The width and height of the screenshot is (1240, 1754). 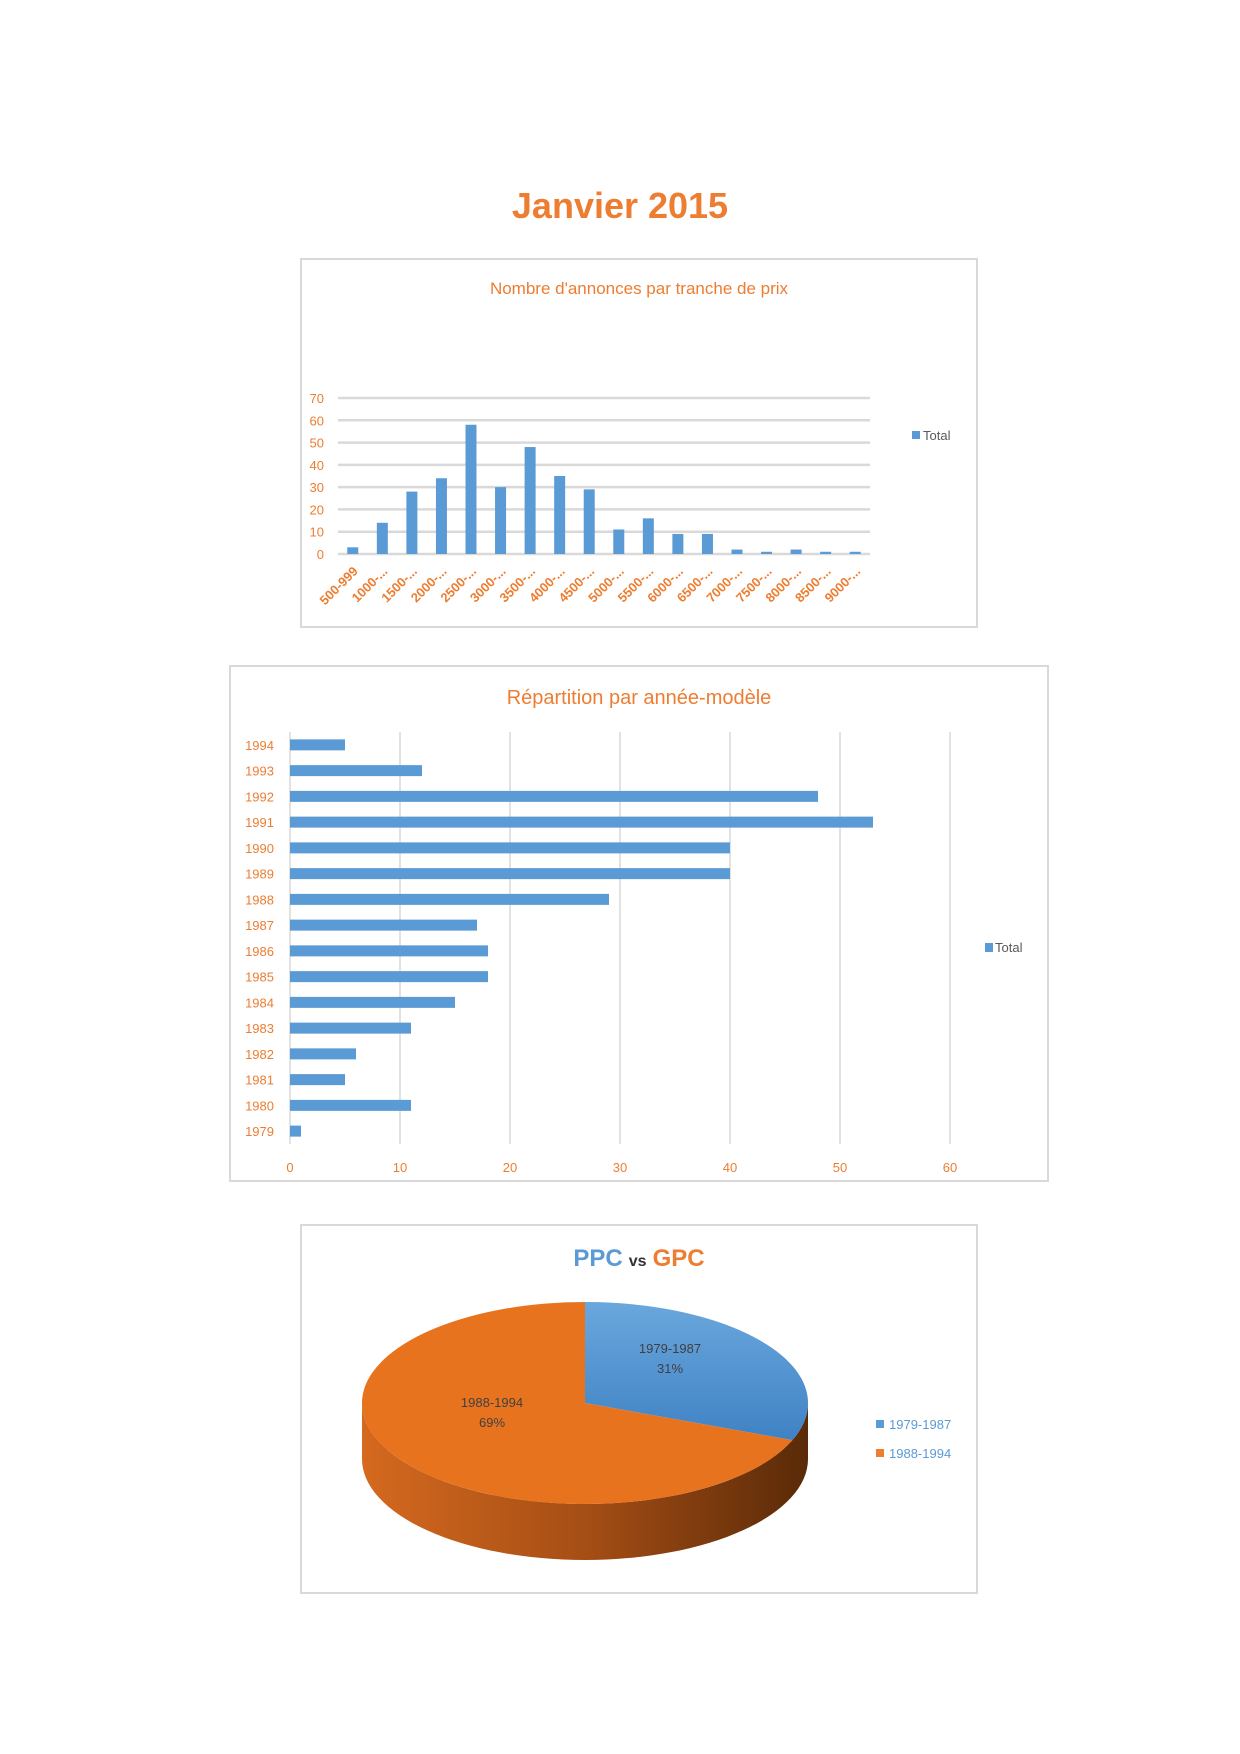 I want to click on y-tick-label: 1987, so click(x=259, y=925).